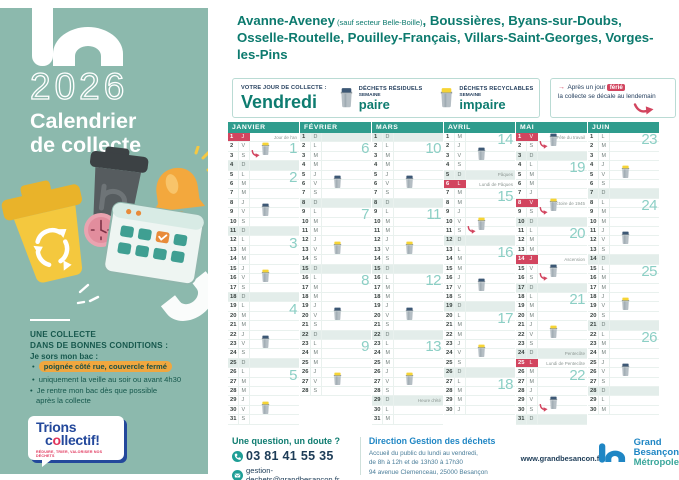  Describe the element at coordinates (239, 306) in the screenshot. I see `day-cells: 19 L` at that location.